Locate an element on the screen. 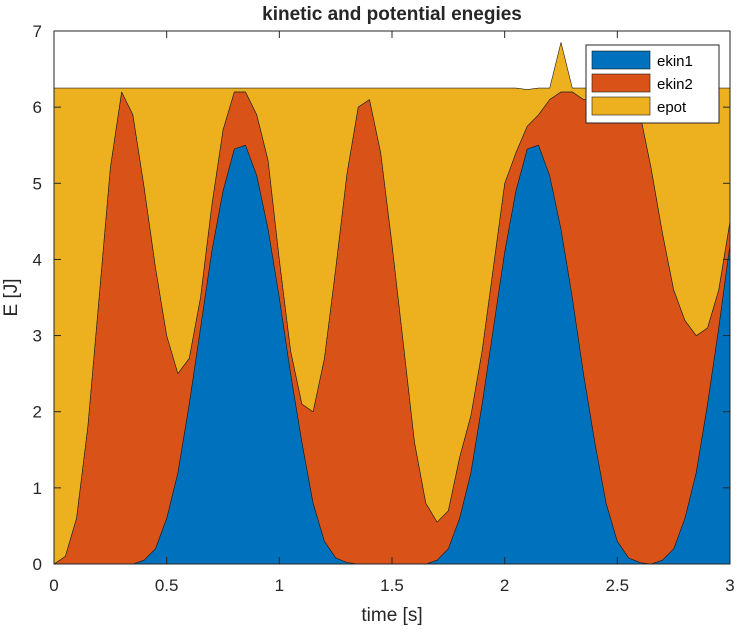  x-tick-label: 2 is located at coordinates (504, 585).